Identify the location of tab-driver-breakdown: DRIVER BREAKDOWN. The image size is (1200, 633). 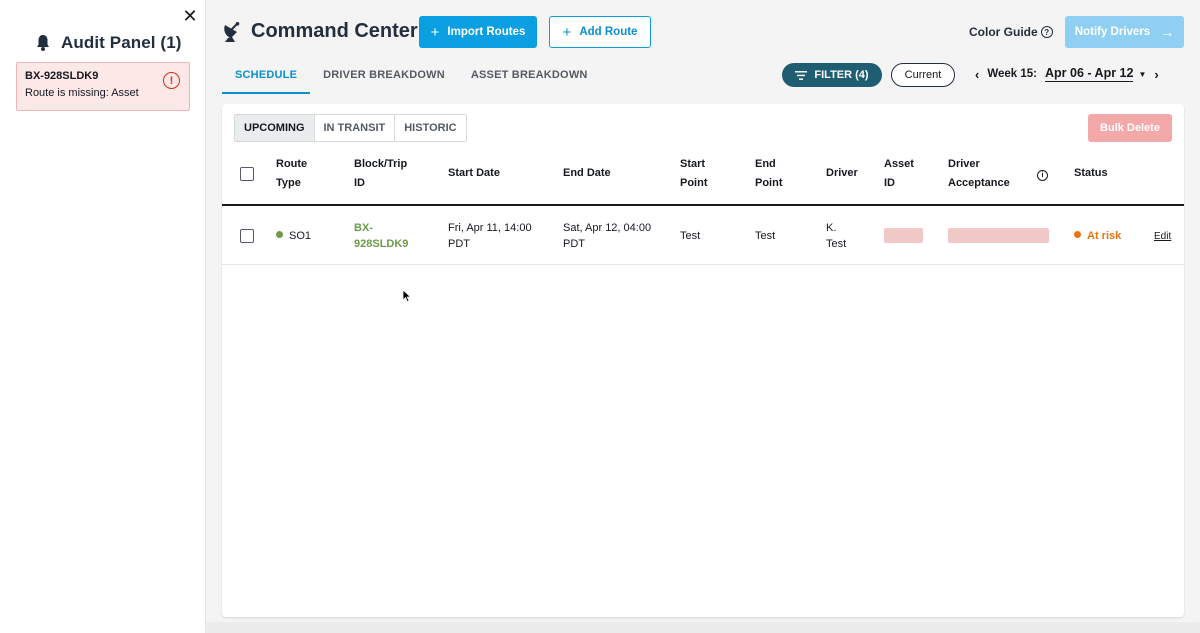
(384, 75).